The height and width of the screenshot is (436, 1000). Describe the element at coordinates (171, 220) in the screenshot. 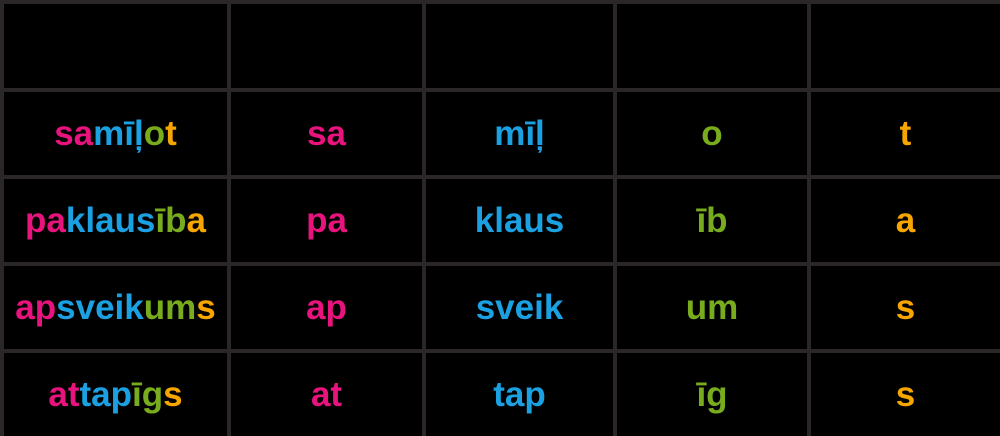

I see `word-segment-suffix: īb` at that location.